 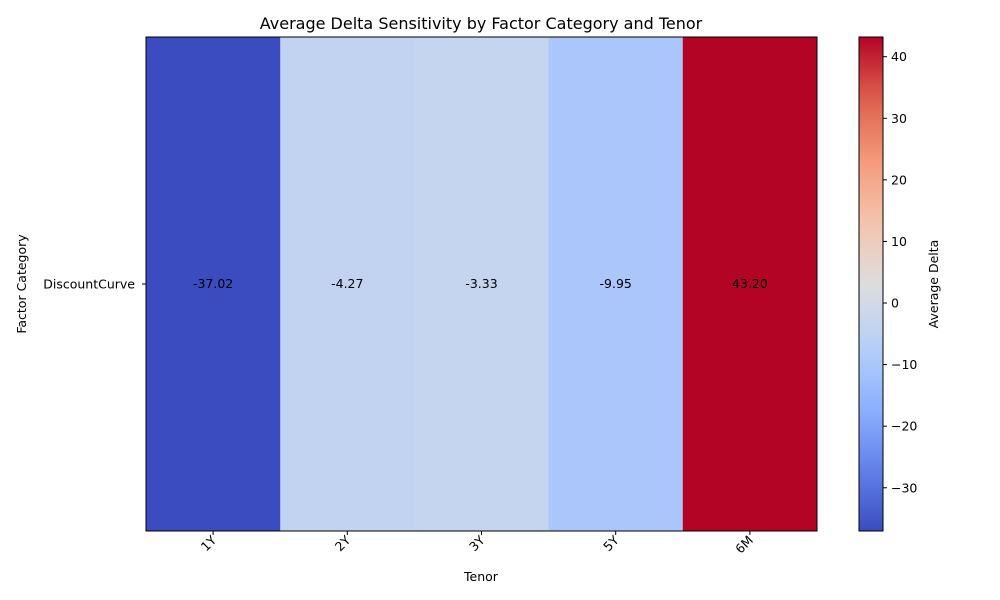 What do you see at coordinates (209, 543) in the screenshot?
I see `x-tick-label: 1Y` at bounding box center [209, 543].